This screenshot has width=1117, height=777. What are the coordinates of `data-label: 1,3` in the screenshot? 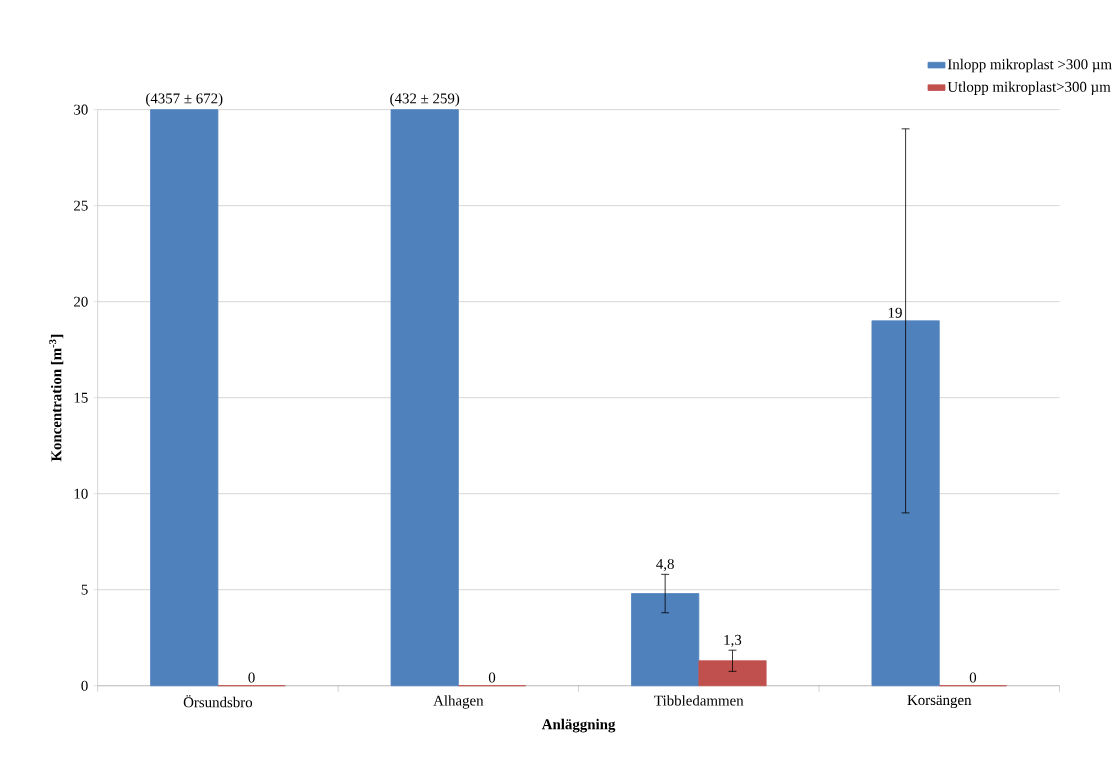 It's located at (733, 640).